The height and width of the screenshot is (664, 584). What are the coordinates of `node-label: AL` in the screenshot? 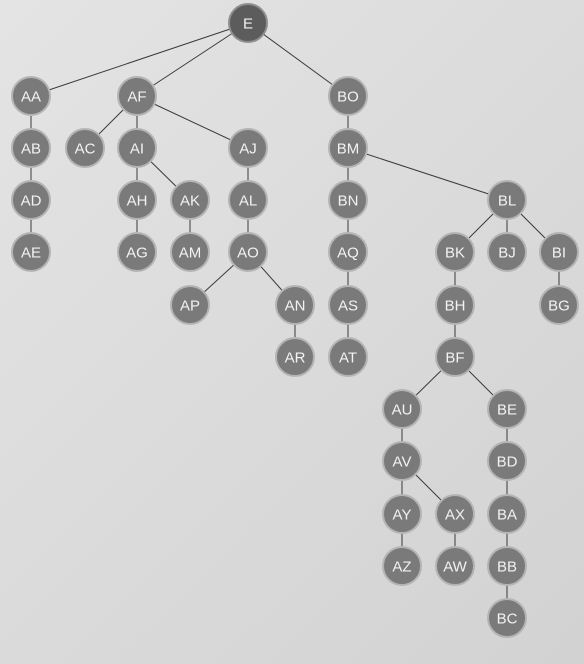 It's located at (248, 201).